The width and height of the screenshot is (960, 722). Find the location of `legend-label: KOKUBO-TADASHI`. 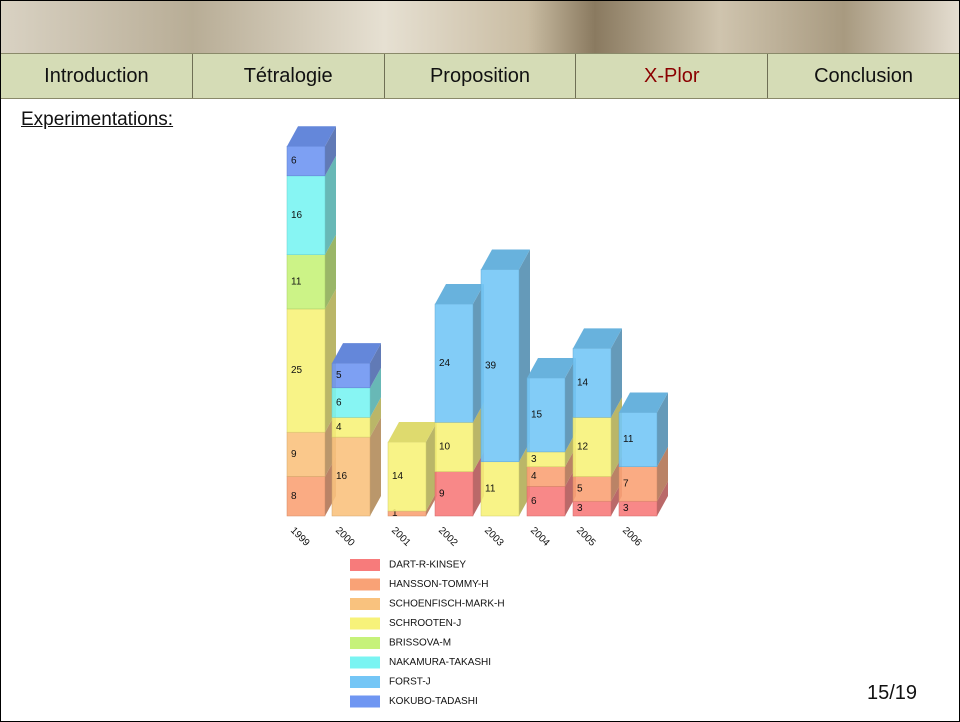

legend-label: KOKUBO-TADASHI is located at coordinates (433, 701).